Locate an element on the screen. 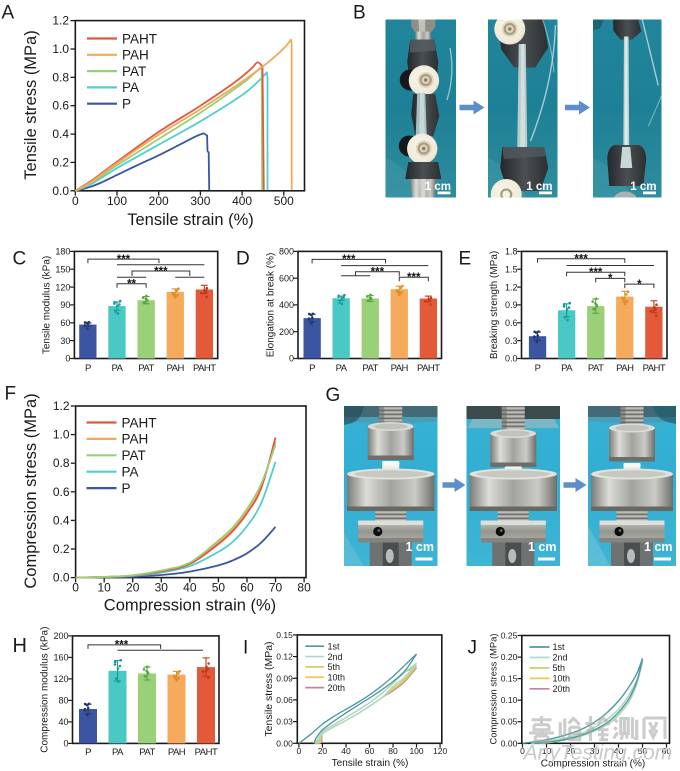  svg-text: 0.03 is located at coordinates (284, 722).